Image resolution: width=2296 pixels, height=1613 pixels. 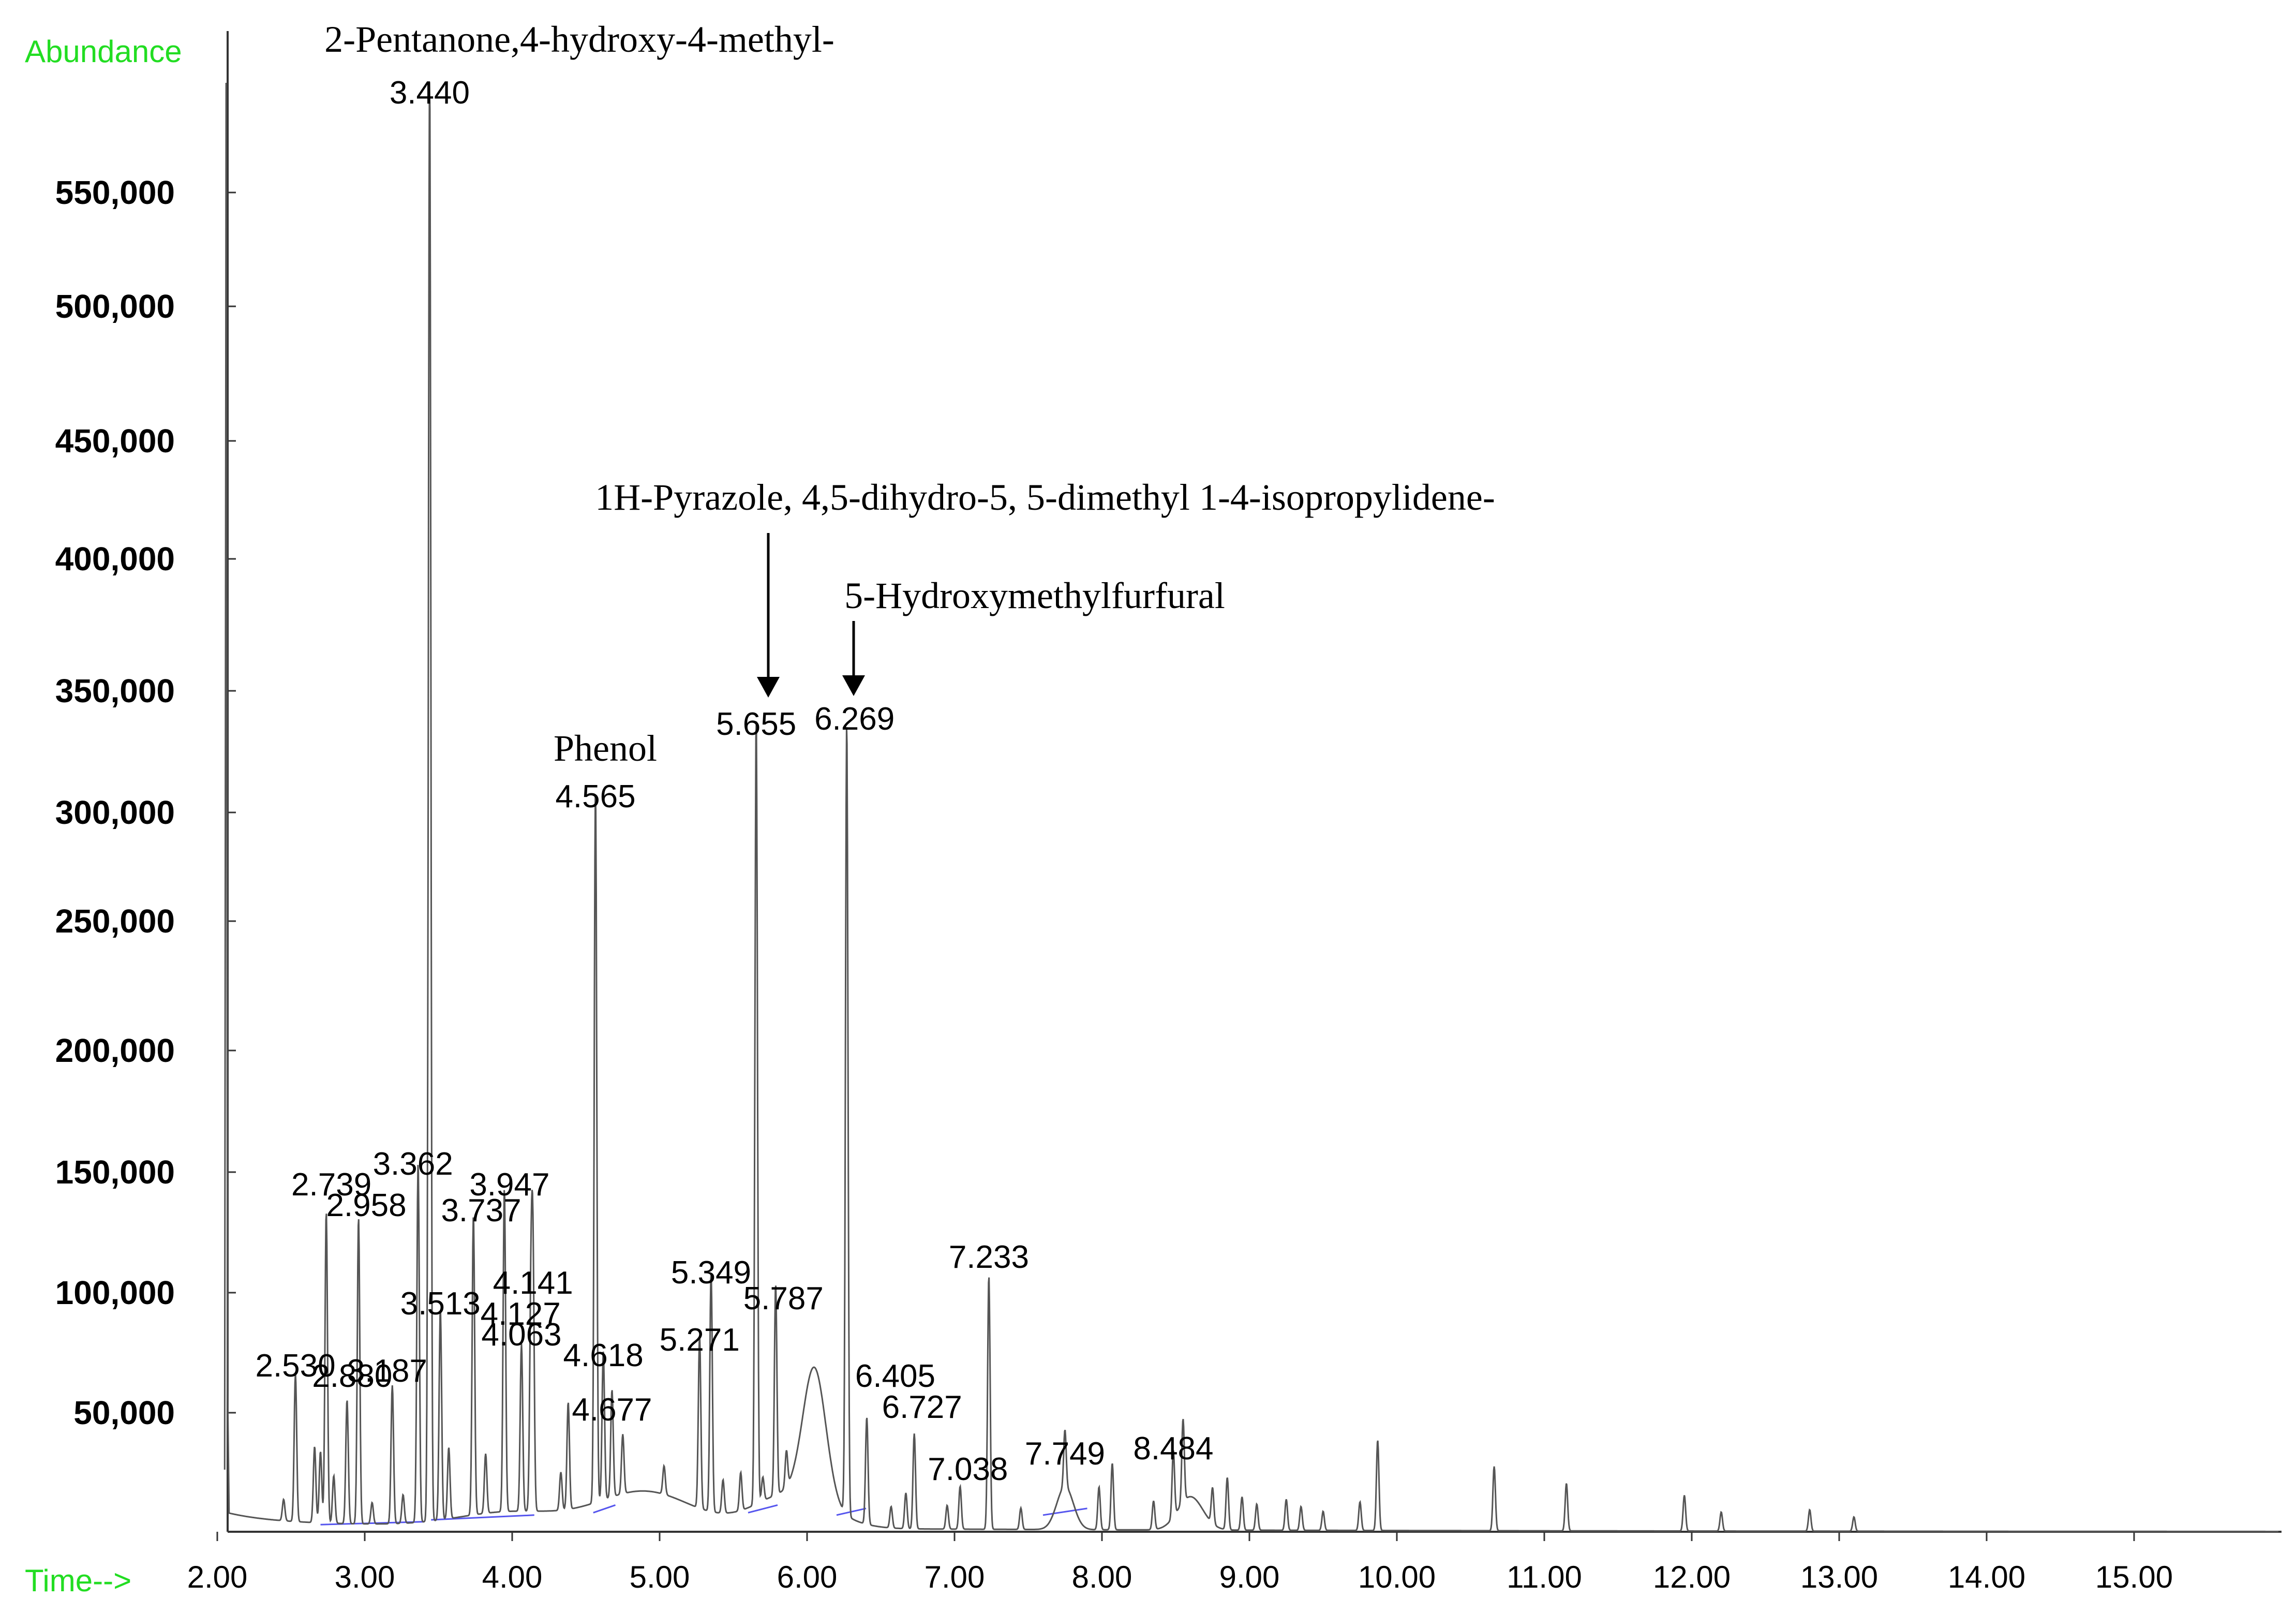 What do you see at coordinates (579, 39) in the screenshot?
I see `compound-label: 2-Pentanone,4-hydroxy-4-methyl-` at bounding box center [579, 39].